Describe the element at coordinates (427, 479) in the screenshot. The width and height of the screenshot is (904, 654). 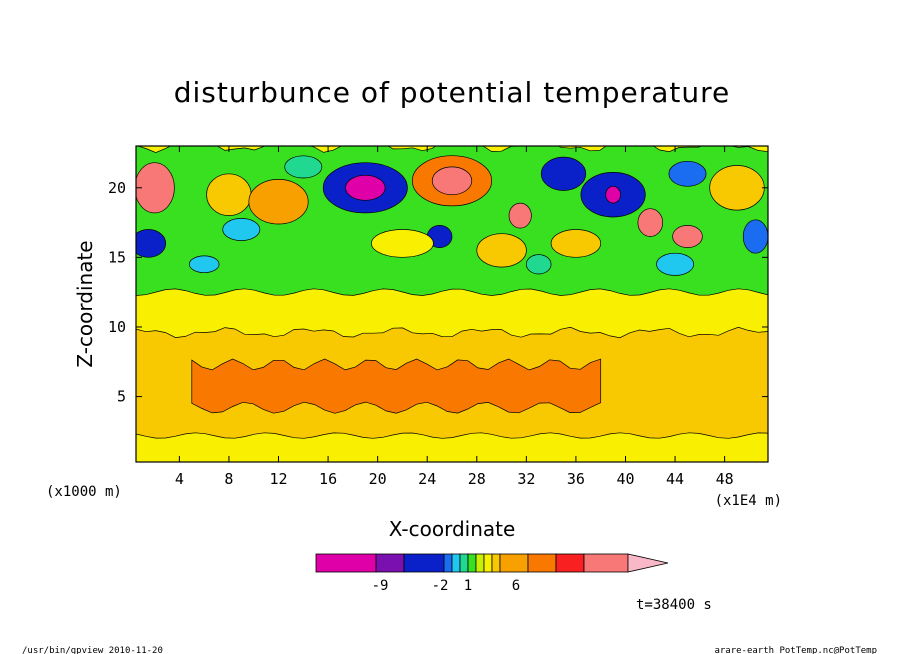
I see `x-tick-label-5: 24` at that location.